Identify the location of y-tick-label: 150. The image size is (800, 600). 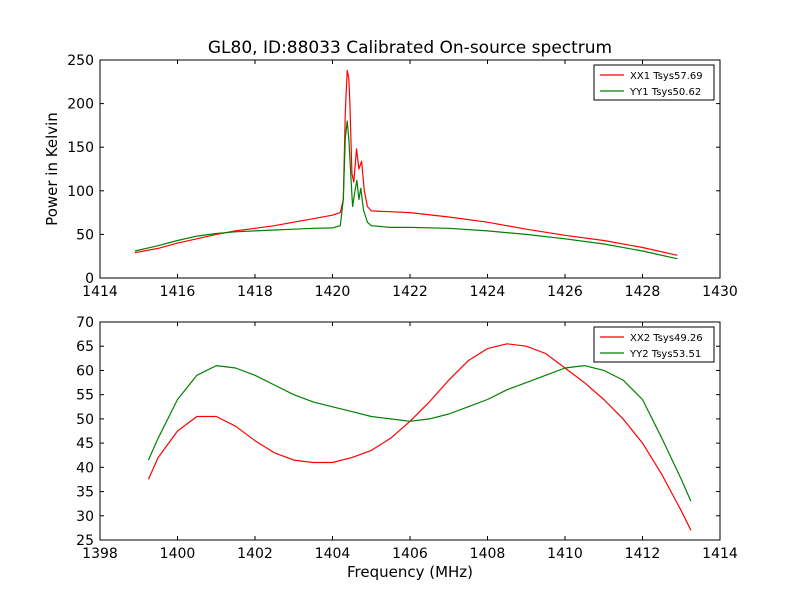
(80, 148).